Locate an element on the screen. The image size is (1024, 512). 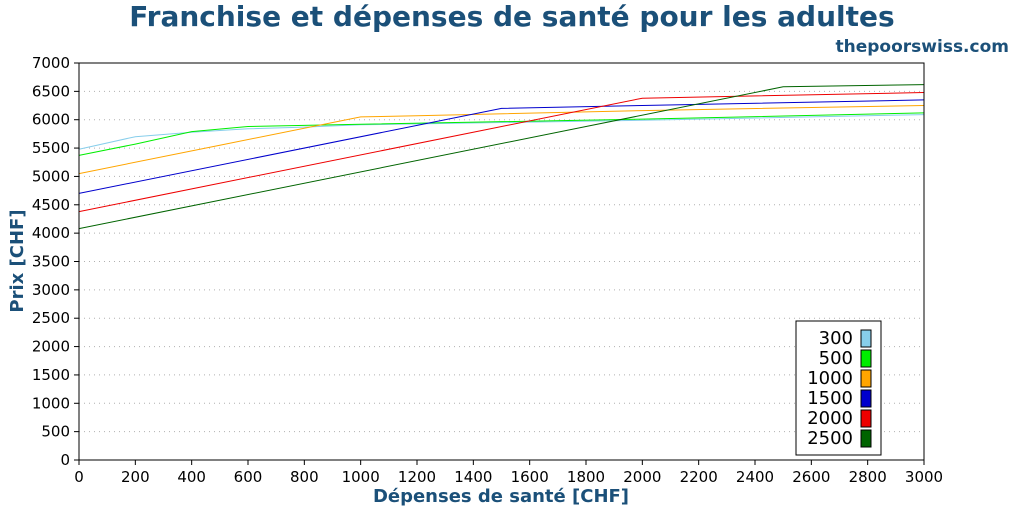
x-tick-label: 1000 is located at coordinates (361, 477).